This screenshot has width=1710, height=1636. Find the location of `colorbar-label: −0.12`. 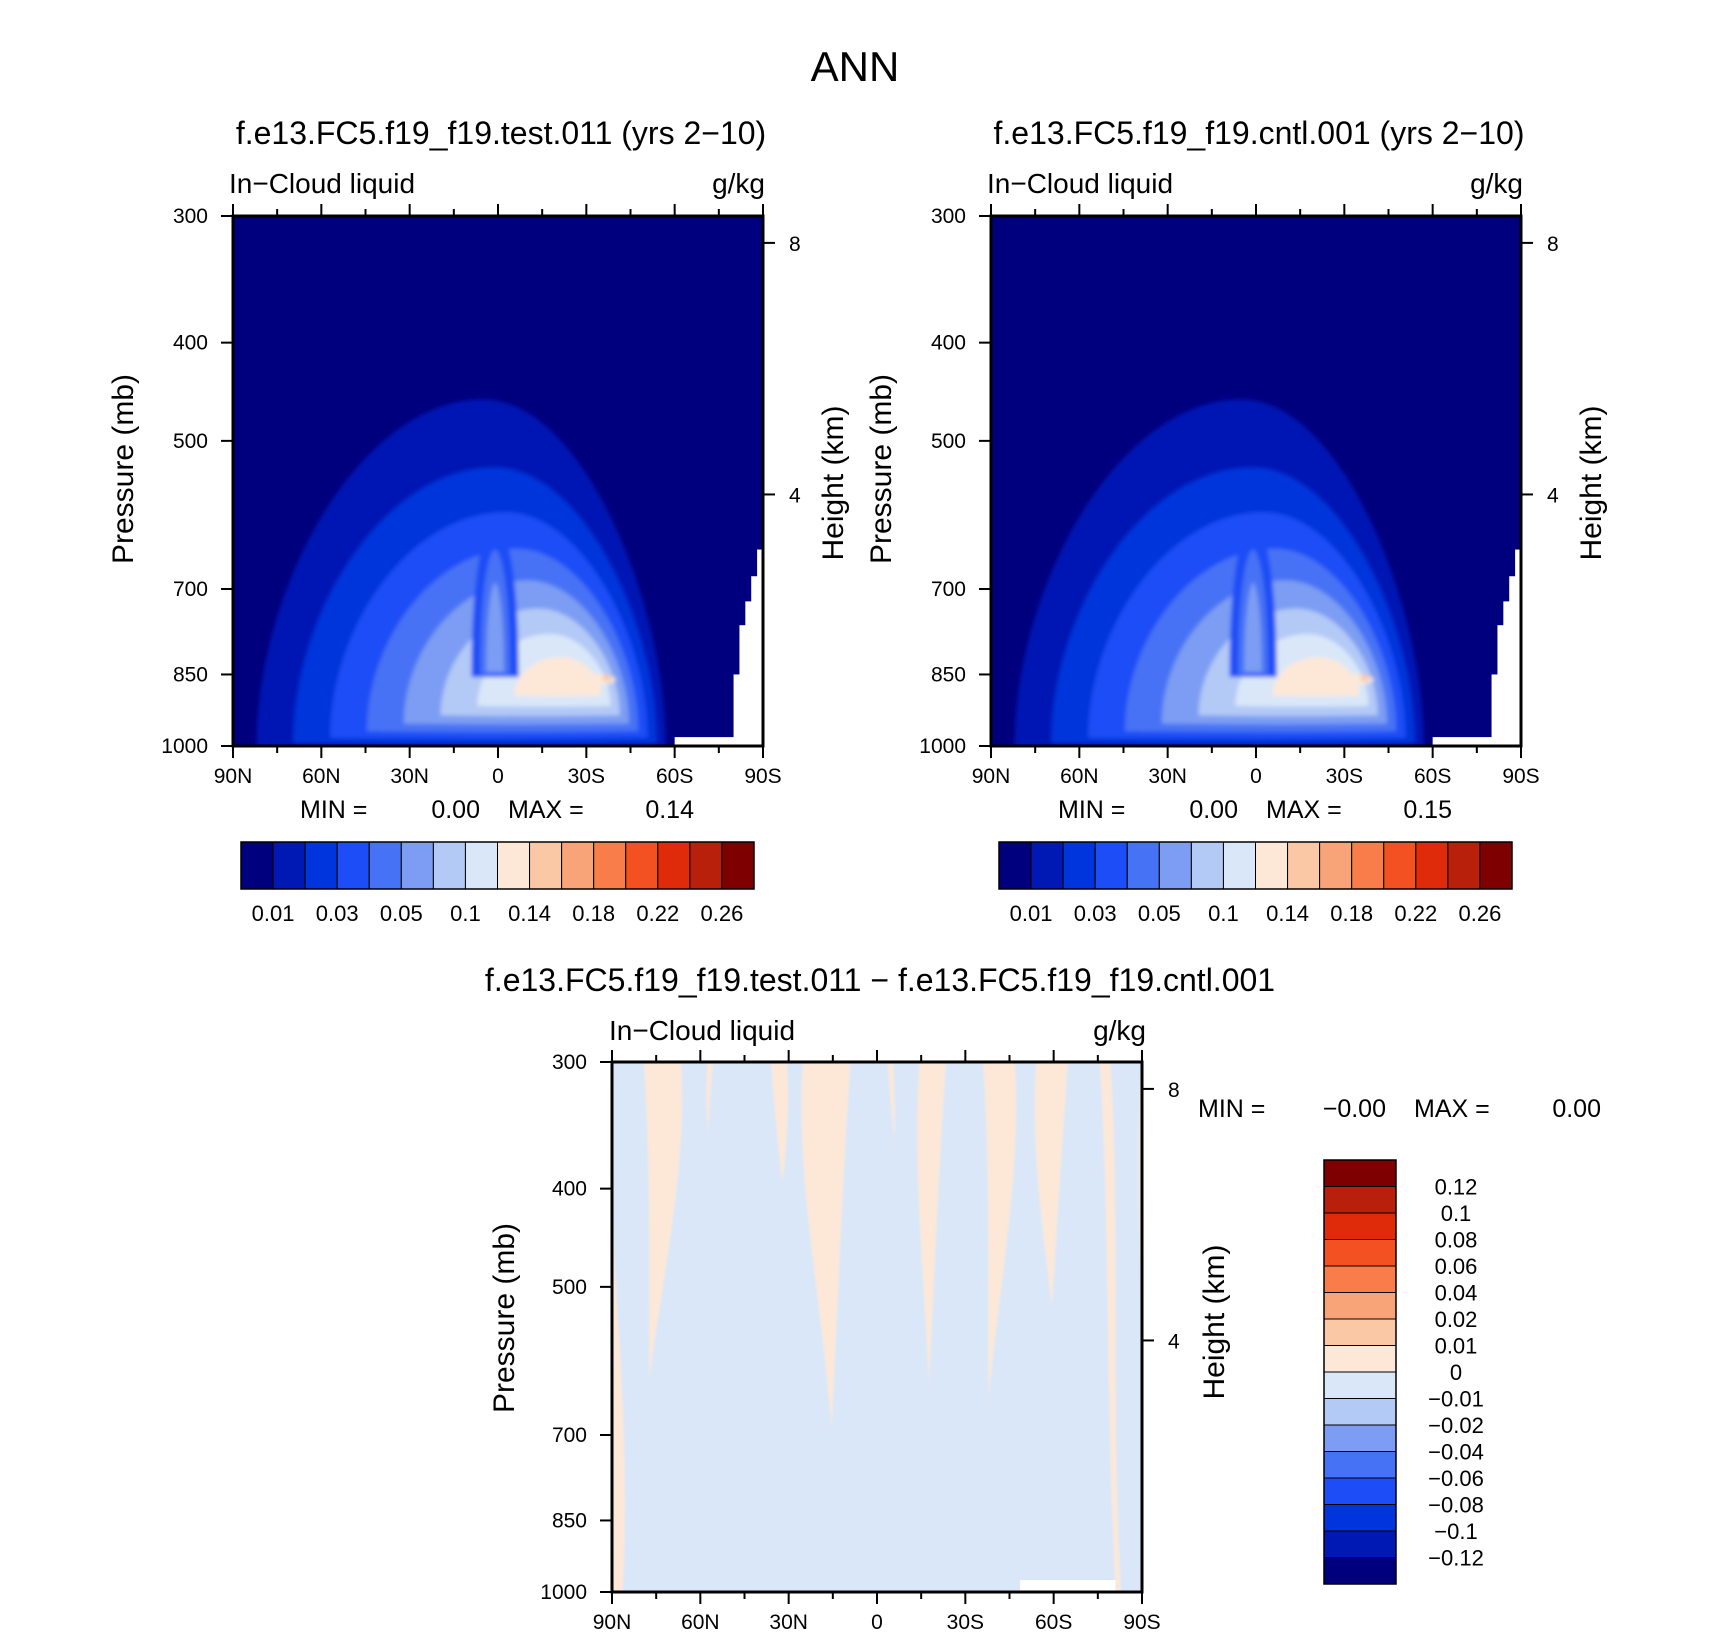

colorbar-label: −0.12 is located at coordinates (1456, 1558).